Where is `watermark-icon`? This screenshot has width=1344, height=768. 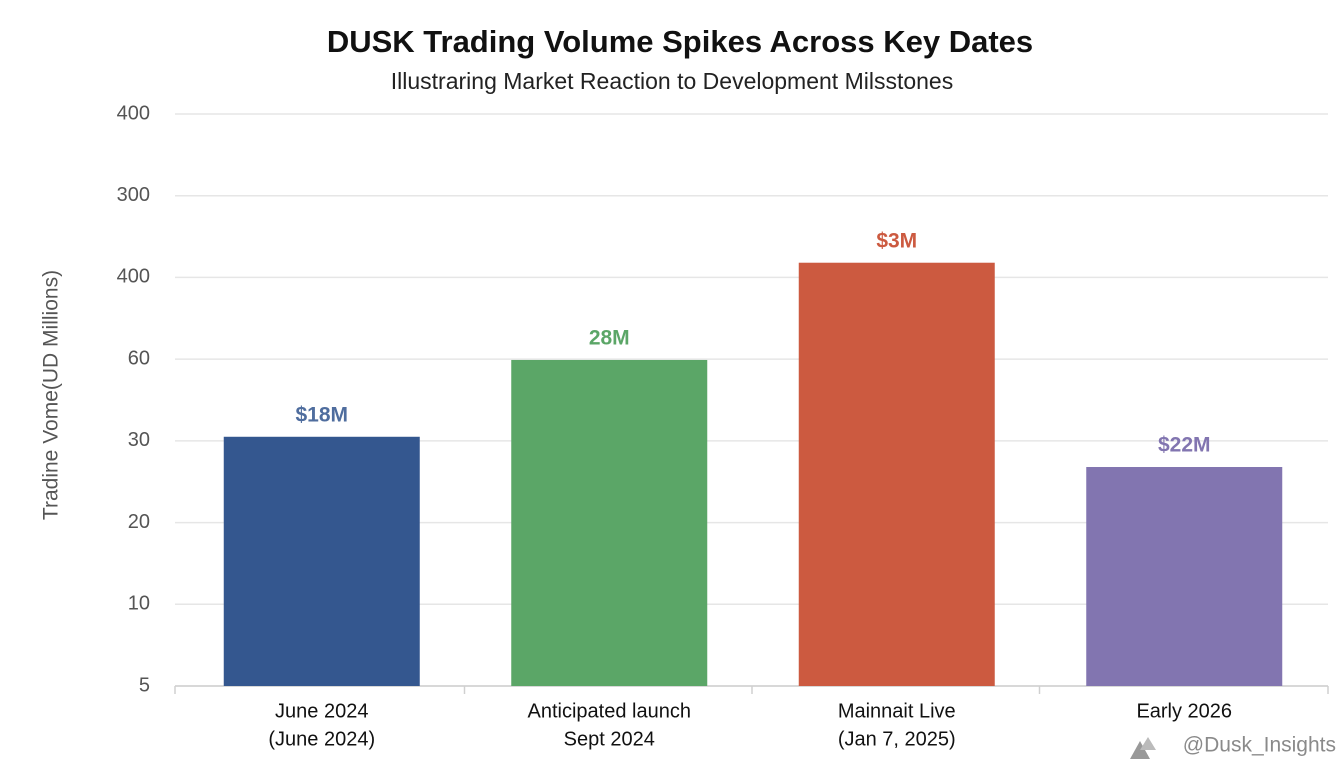 watermark-icon is located at coordinates (1143, 748).